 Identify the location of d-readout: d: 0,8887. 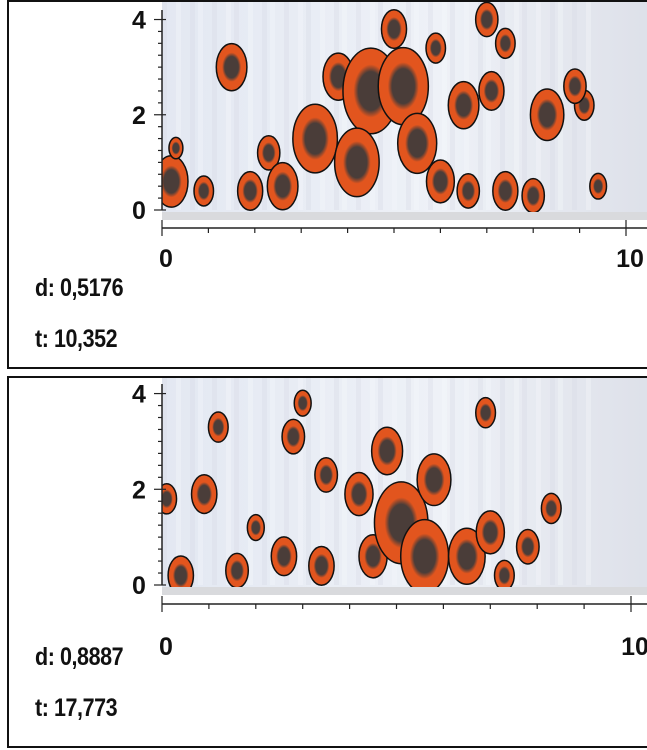
(79, 657).